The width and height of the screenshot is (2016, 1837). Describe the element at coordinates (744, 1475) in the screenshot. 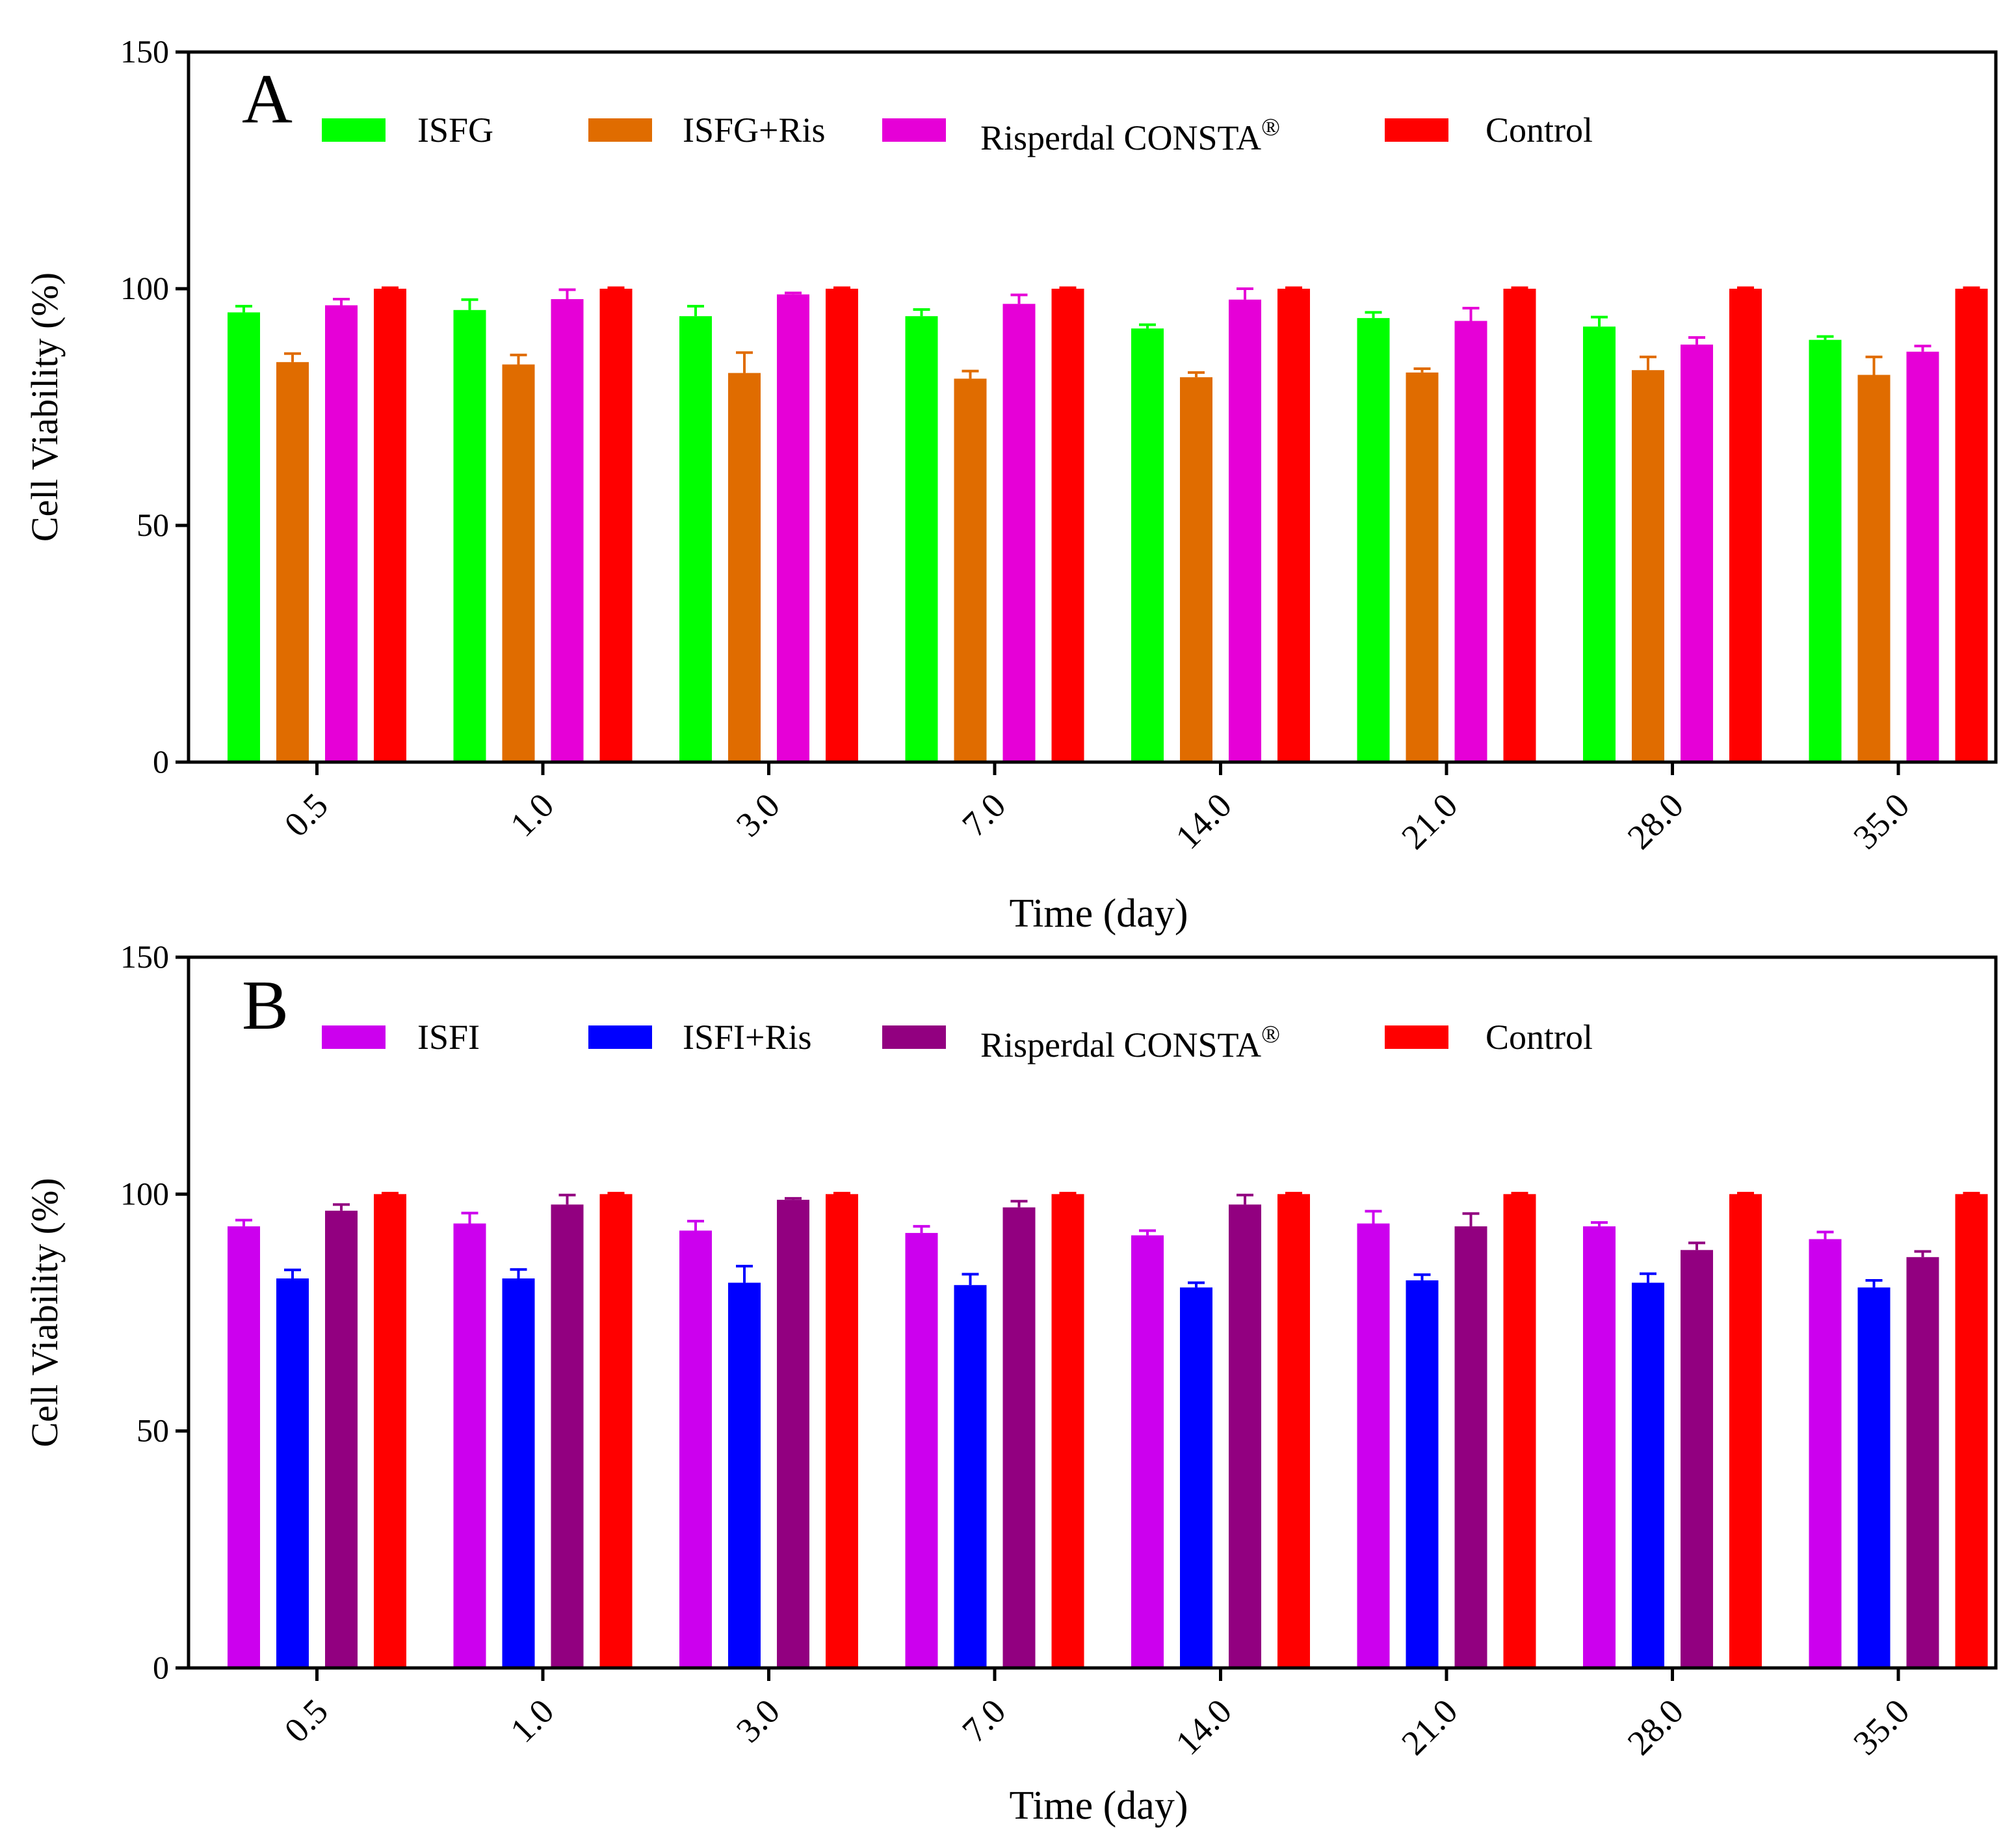

I see `bar-isfi-ris-3.0` at that location.